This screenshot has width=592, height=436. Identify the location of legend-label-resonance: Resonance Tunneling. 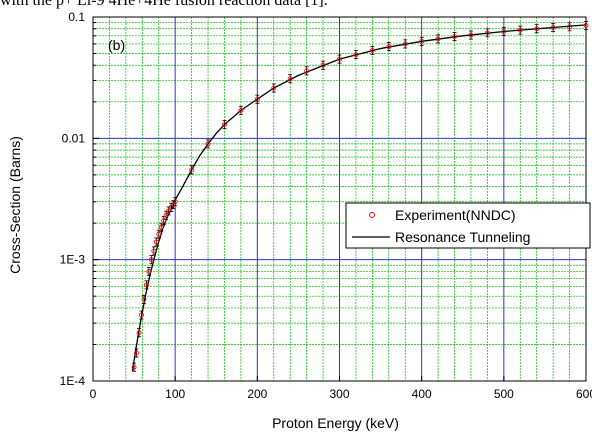
(462, 237).